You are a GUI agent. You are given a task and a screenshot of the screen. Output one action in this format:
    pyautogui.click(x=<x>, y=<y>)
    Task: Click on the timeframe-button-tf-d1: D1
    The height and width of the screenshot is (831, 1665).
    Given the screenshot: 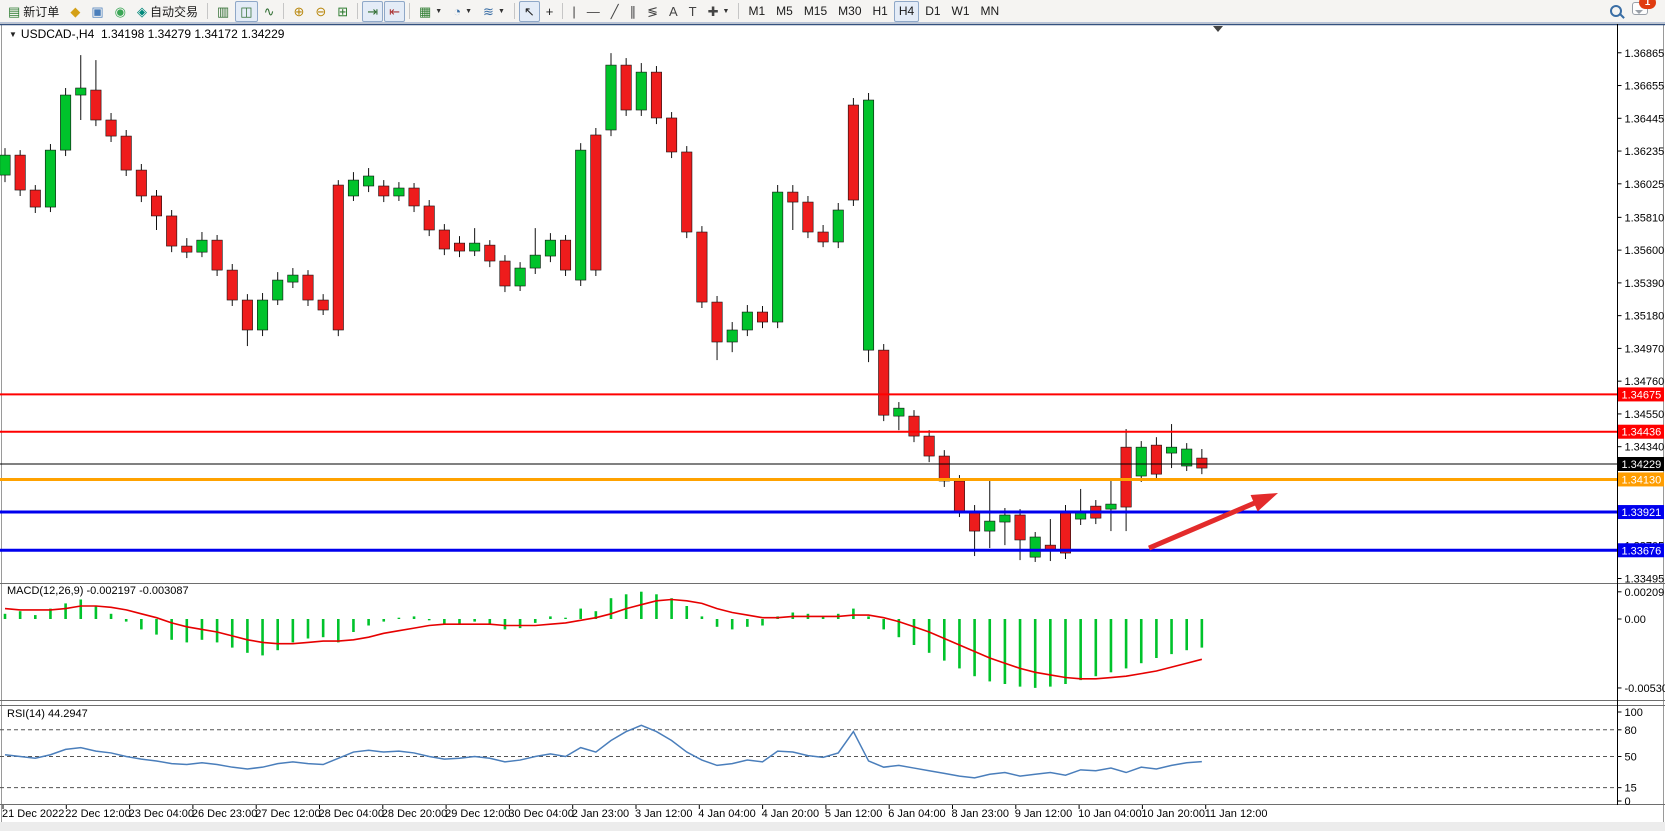 What is the action you would take?
    pyautogui.click(x=932, y=11)
    